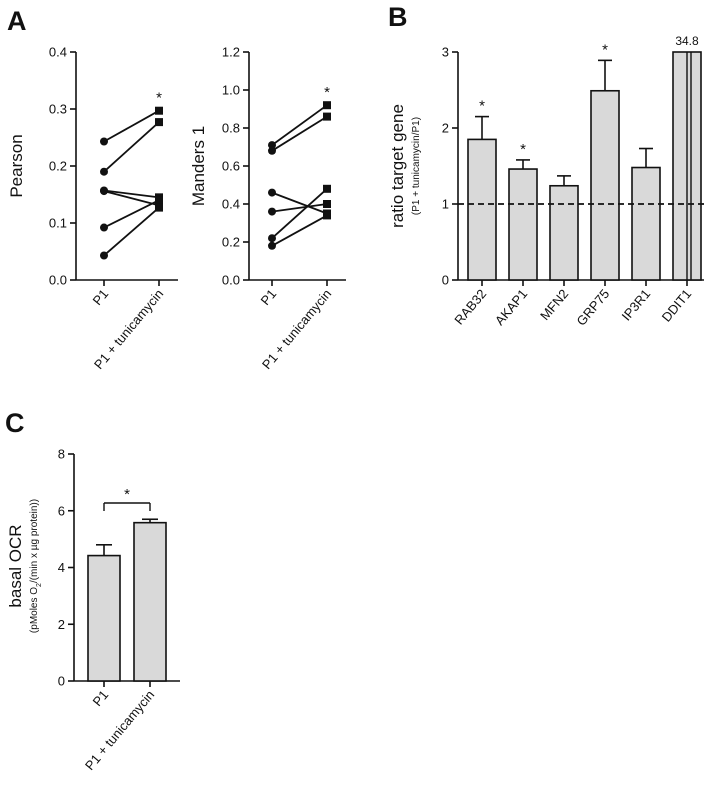 Image resolution: width=726 pixels, height=790 pixels. What do you see at coordinates (231, 52) in the screenshot?
I see `y-tick-label: 1.2` at bounding box center [231, 52].